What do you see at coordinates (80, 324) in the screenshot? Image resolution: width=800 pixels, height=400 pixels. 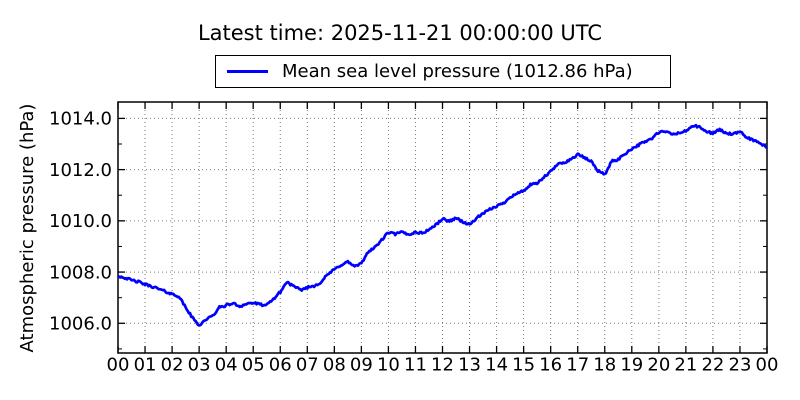 I see `y-tick-label: 1006.0` at bounding box center [80, 324].